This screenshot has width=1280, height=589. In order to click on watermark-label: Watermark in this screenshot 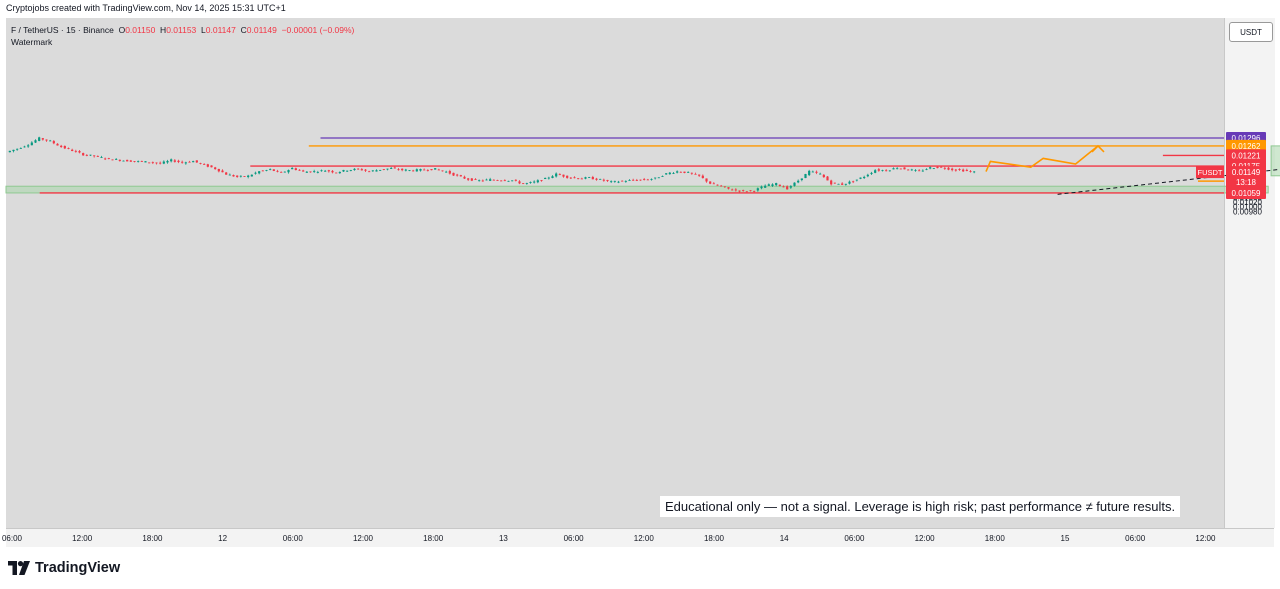, I will do `click(32, 42)`.